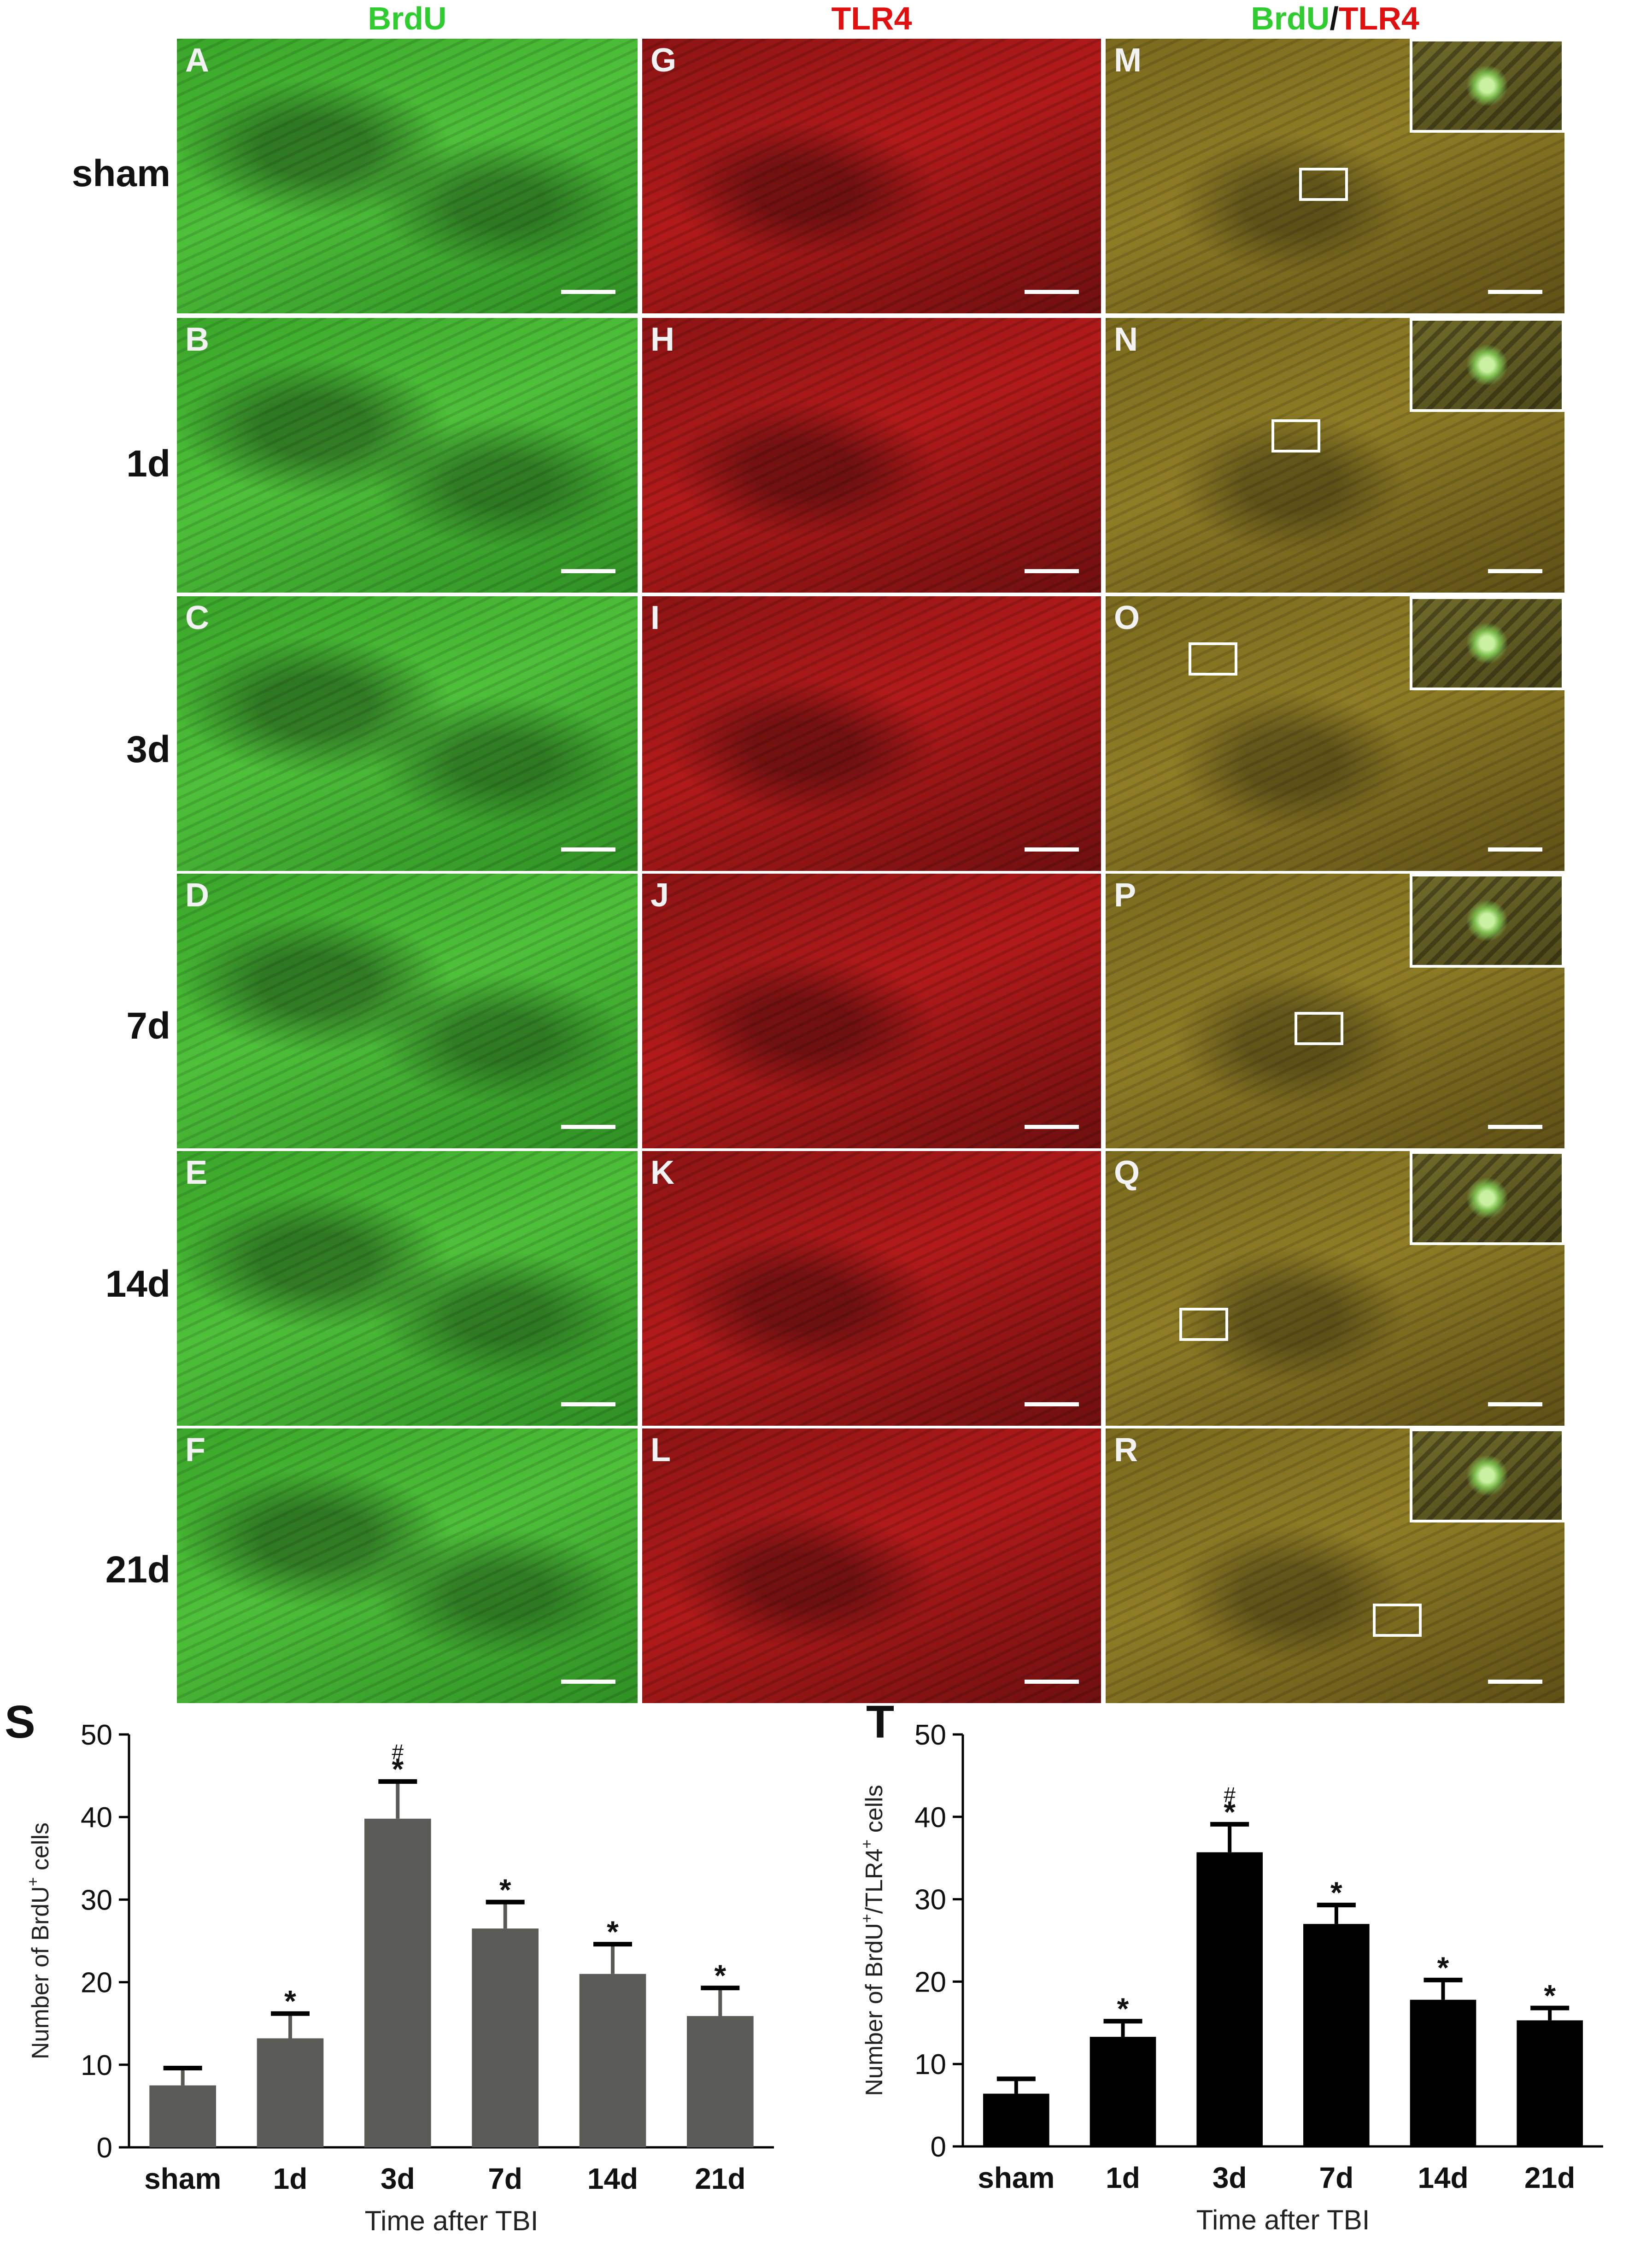 This screenshot has height=2257, width=1652. Describe the element at coordinates (148, 464) in the screenshot. I see `row-label-1d: 1d` at that location.